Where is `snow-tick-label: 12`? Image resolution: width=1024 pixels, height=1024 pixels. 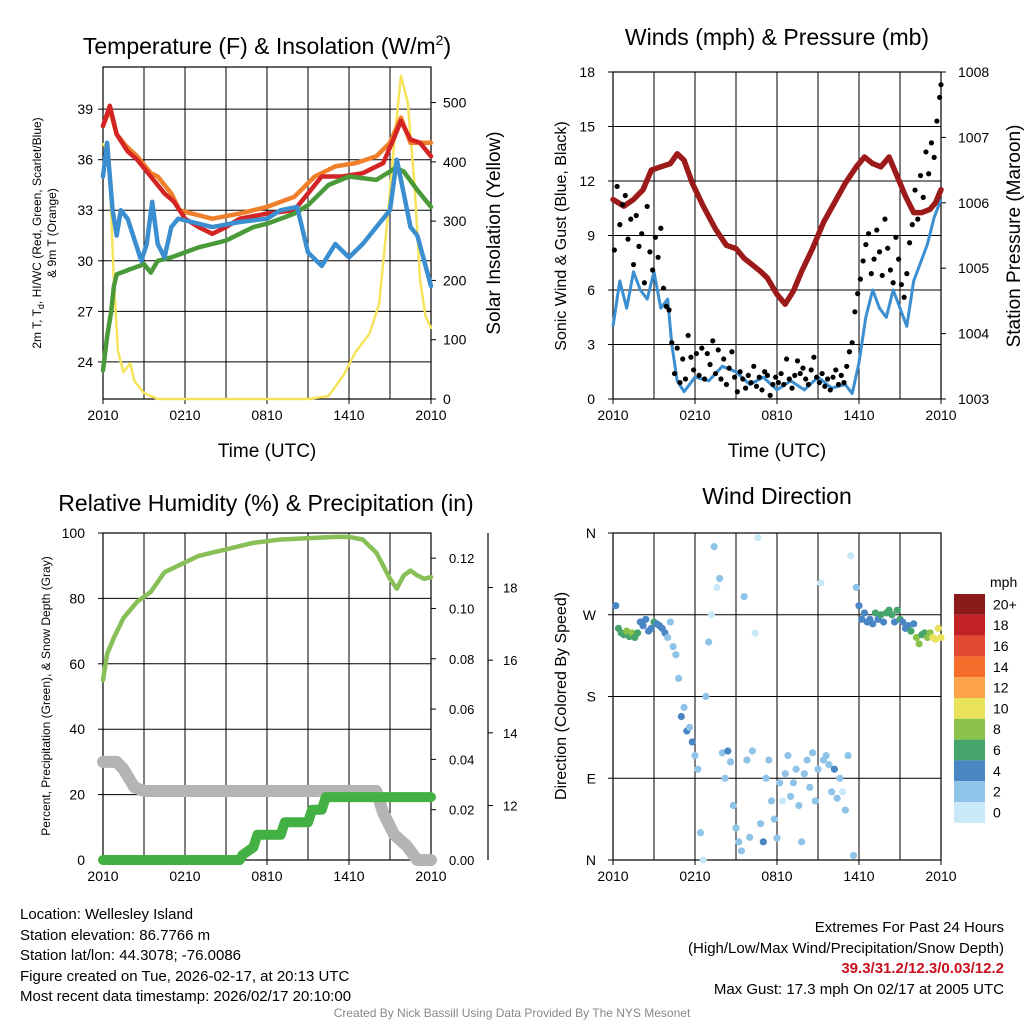 snow-tick-label: 12 is located at coordinates (510, 806).